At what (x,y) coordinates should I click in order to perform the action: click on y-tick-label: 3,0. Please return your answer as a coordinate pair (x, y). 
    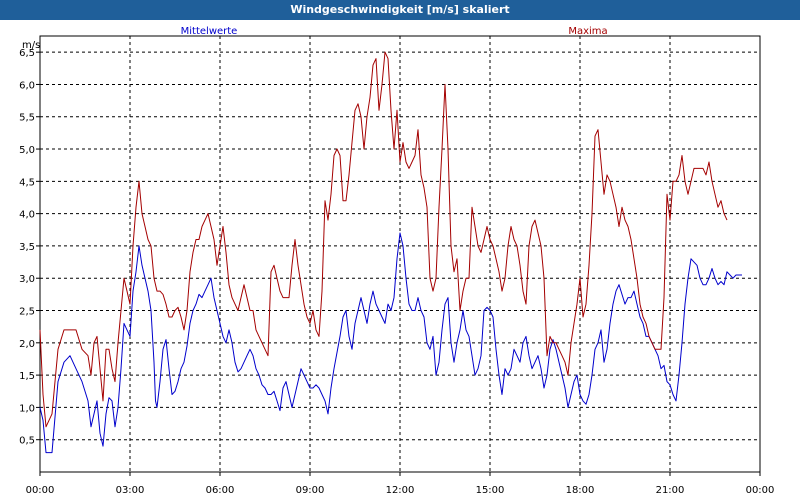
    Looking at the image, I should click on (27, 279).